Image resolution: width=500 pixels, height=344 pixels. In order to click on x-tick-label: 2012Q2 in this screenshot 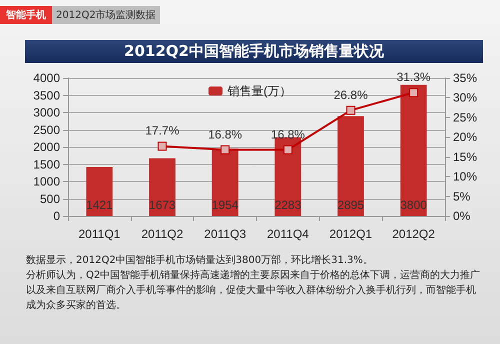, I will do `click(414, 234)`.